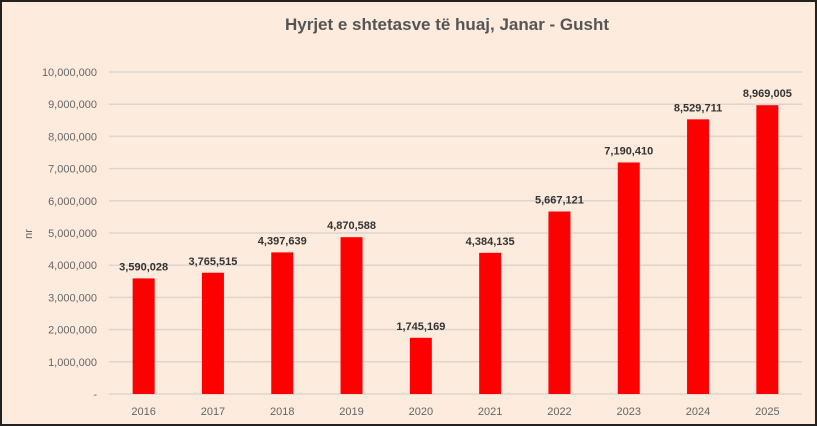 This screenshot has height=426, width=817. I want to click on x-tick-label-2017: 2017, so click(213, 412).